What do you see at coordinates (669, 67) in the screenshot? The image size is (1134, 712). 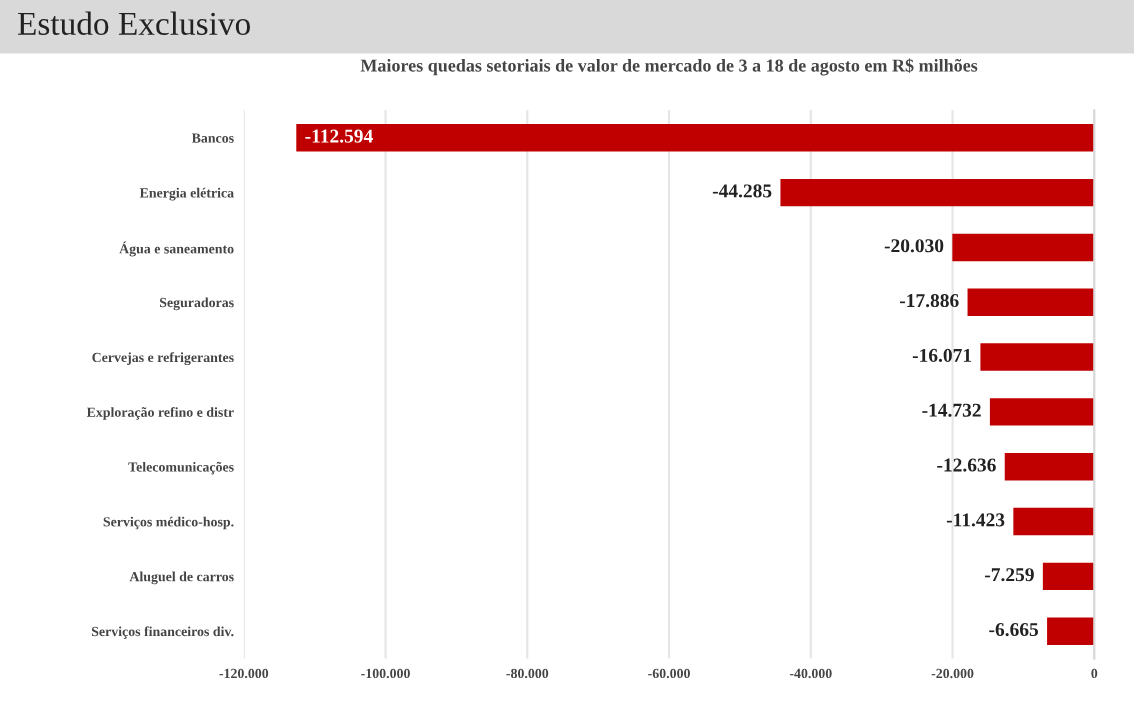 I see `chart-title: Maiores quedas setoriais de valor de mercado de 3 a 18 de agosto em R$ milhões` at bounding box center [669, 67].